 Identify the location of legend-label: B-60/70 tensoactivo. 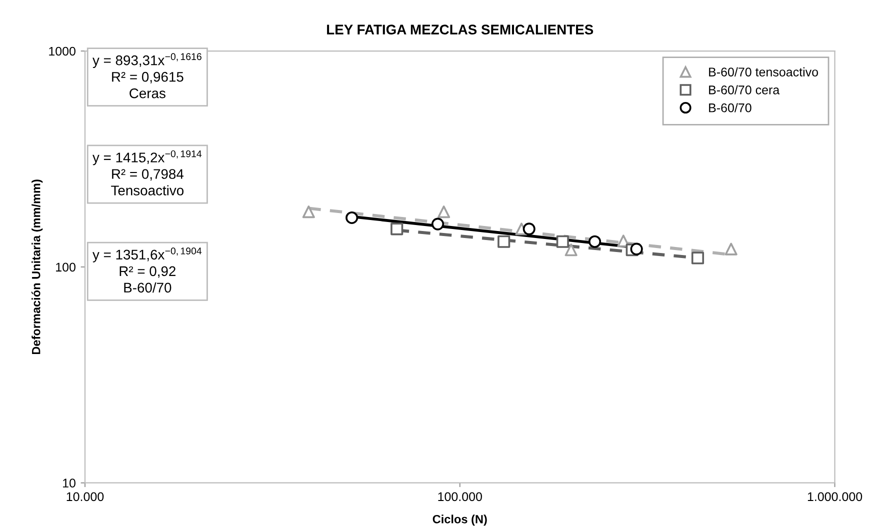
(763, 71).